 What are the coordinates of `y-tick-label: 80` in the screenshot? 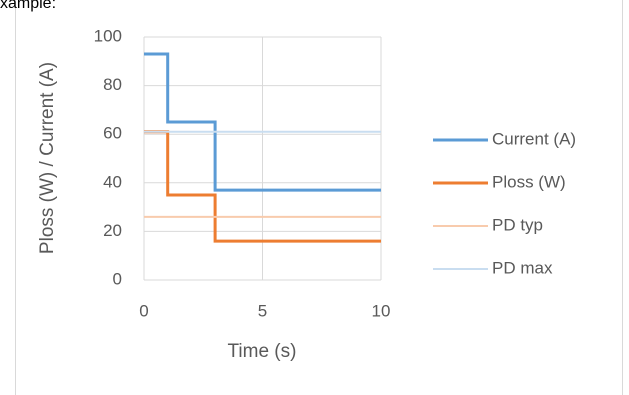 It's located at (112, 84).